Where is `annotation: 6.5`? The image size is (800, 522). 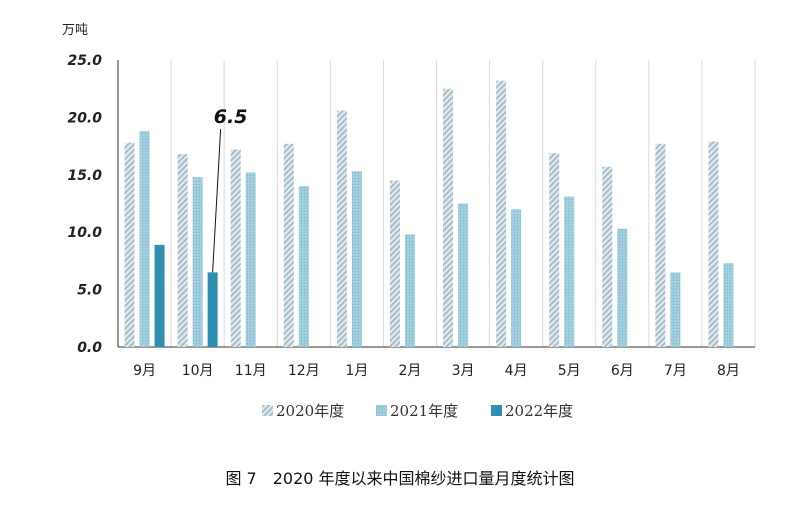
annotation: 6.5 is located at coordinates (230, 189).